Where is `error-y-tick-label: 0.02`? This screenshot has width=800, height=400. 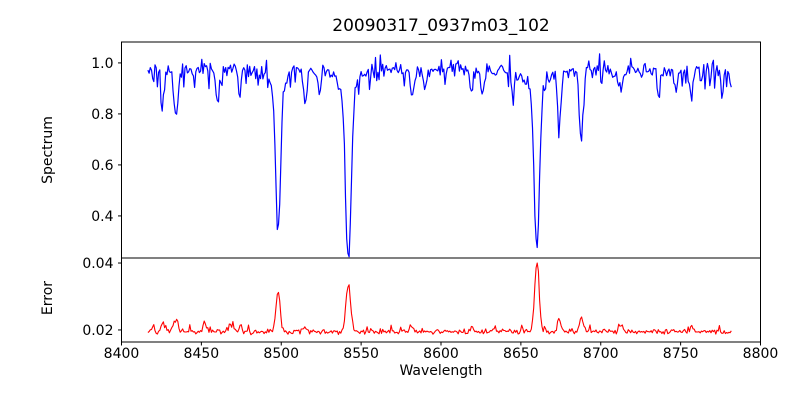 error-y-tick-label: 0.02 is located at coordinates (97, 331).